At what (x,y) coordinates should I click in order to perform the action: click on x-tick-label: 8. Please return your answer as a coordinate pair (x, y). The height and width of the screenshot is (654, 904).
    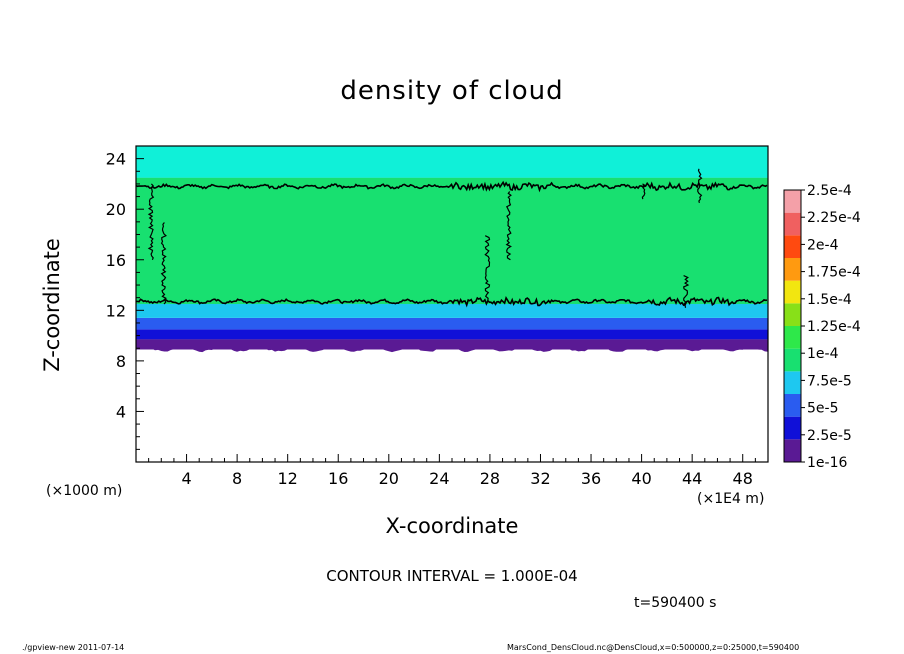
    Looking at the image, I should click on (237, 478).